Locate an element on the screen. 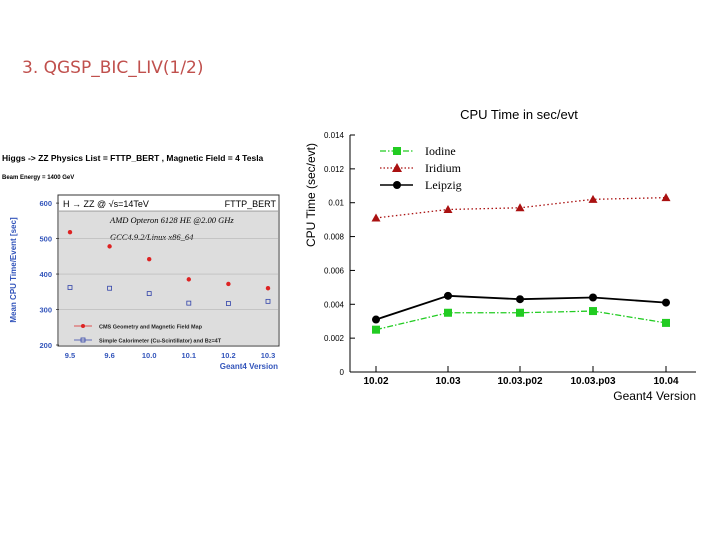 The image size is (720, 540). left-y-tick-label: 400 is located at coordinates (45, 274).